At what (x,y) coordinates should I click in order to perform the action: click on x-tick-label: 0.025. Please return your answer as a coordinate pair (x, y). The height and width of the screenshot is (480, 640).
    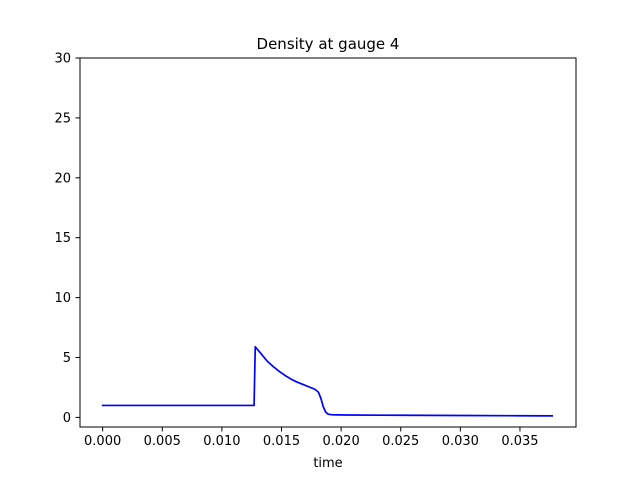
    Looking at the image, I should click on (400, 441).